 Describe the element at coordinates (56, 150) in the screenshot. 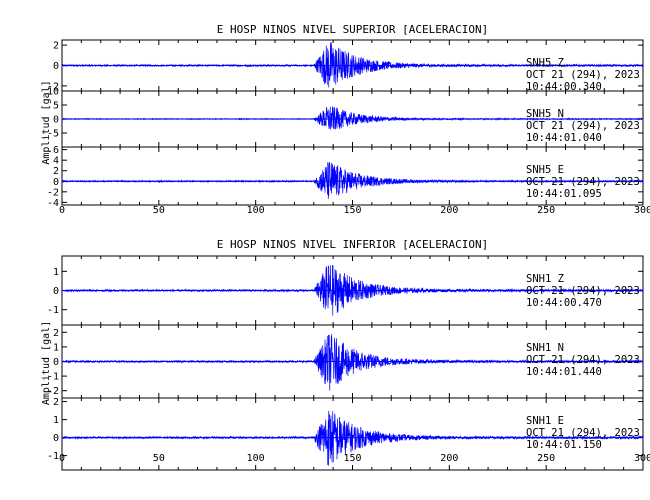

I see `y-tick-label: 6` at that location.